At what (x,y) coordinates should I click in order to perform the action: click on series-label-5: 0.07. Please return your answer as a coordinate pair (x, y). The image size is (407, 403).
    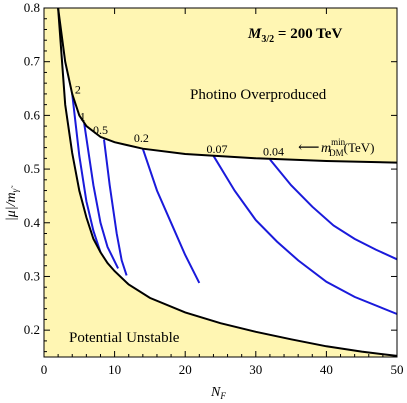
    Looking at the image, I should click on (217, 149).